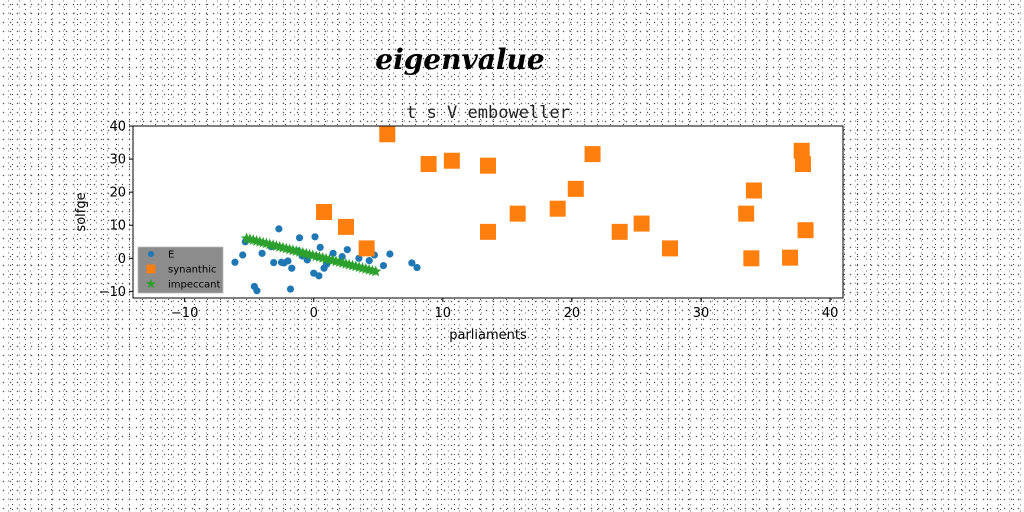 Image resolution: width=1024 pixels, height=512 pixels. I want to click on y-tick-label: 40, so click(117, 127).